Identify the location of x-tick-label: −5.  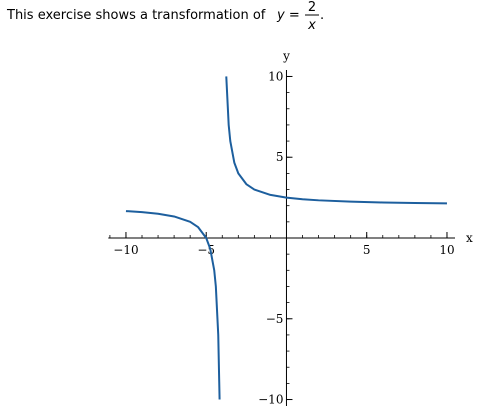
(206, 250).